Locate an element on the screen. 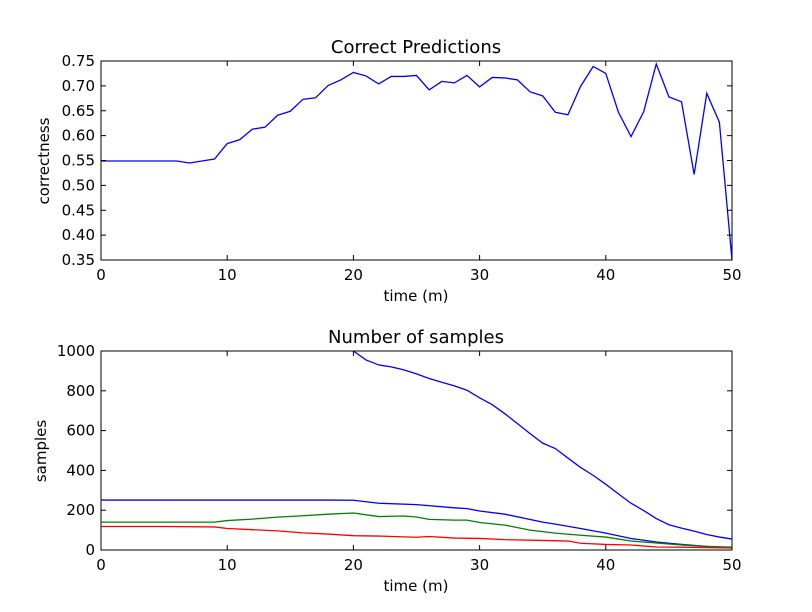  y-tick-label: 400 is located at coordinates (80, 470).